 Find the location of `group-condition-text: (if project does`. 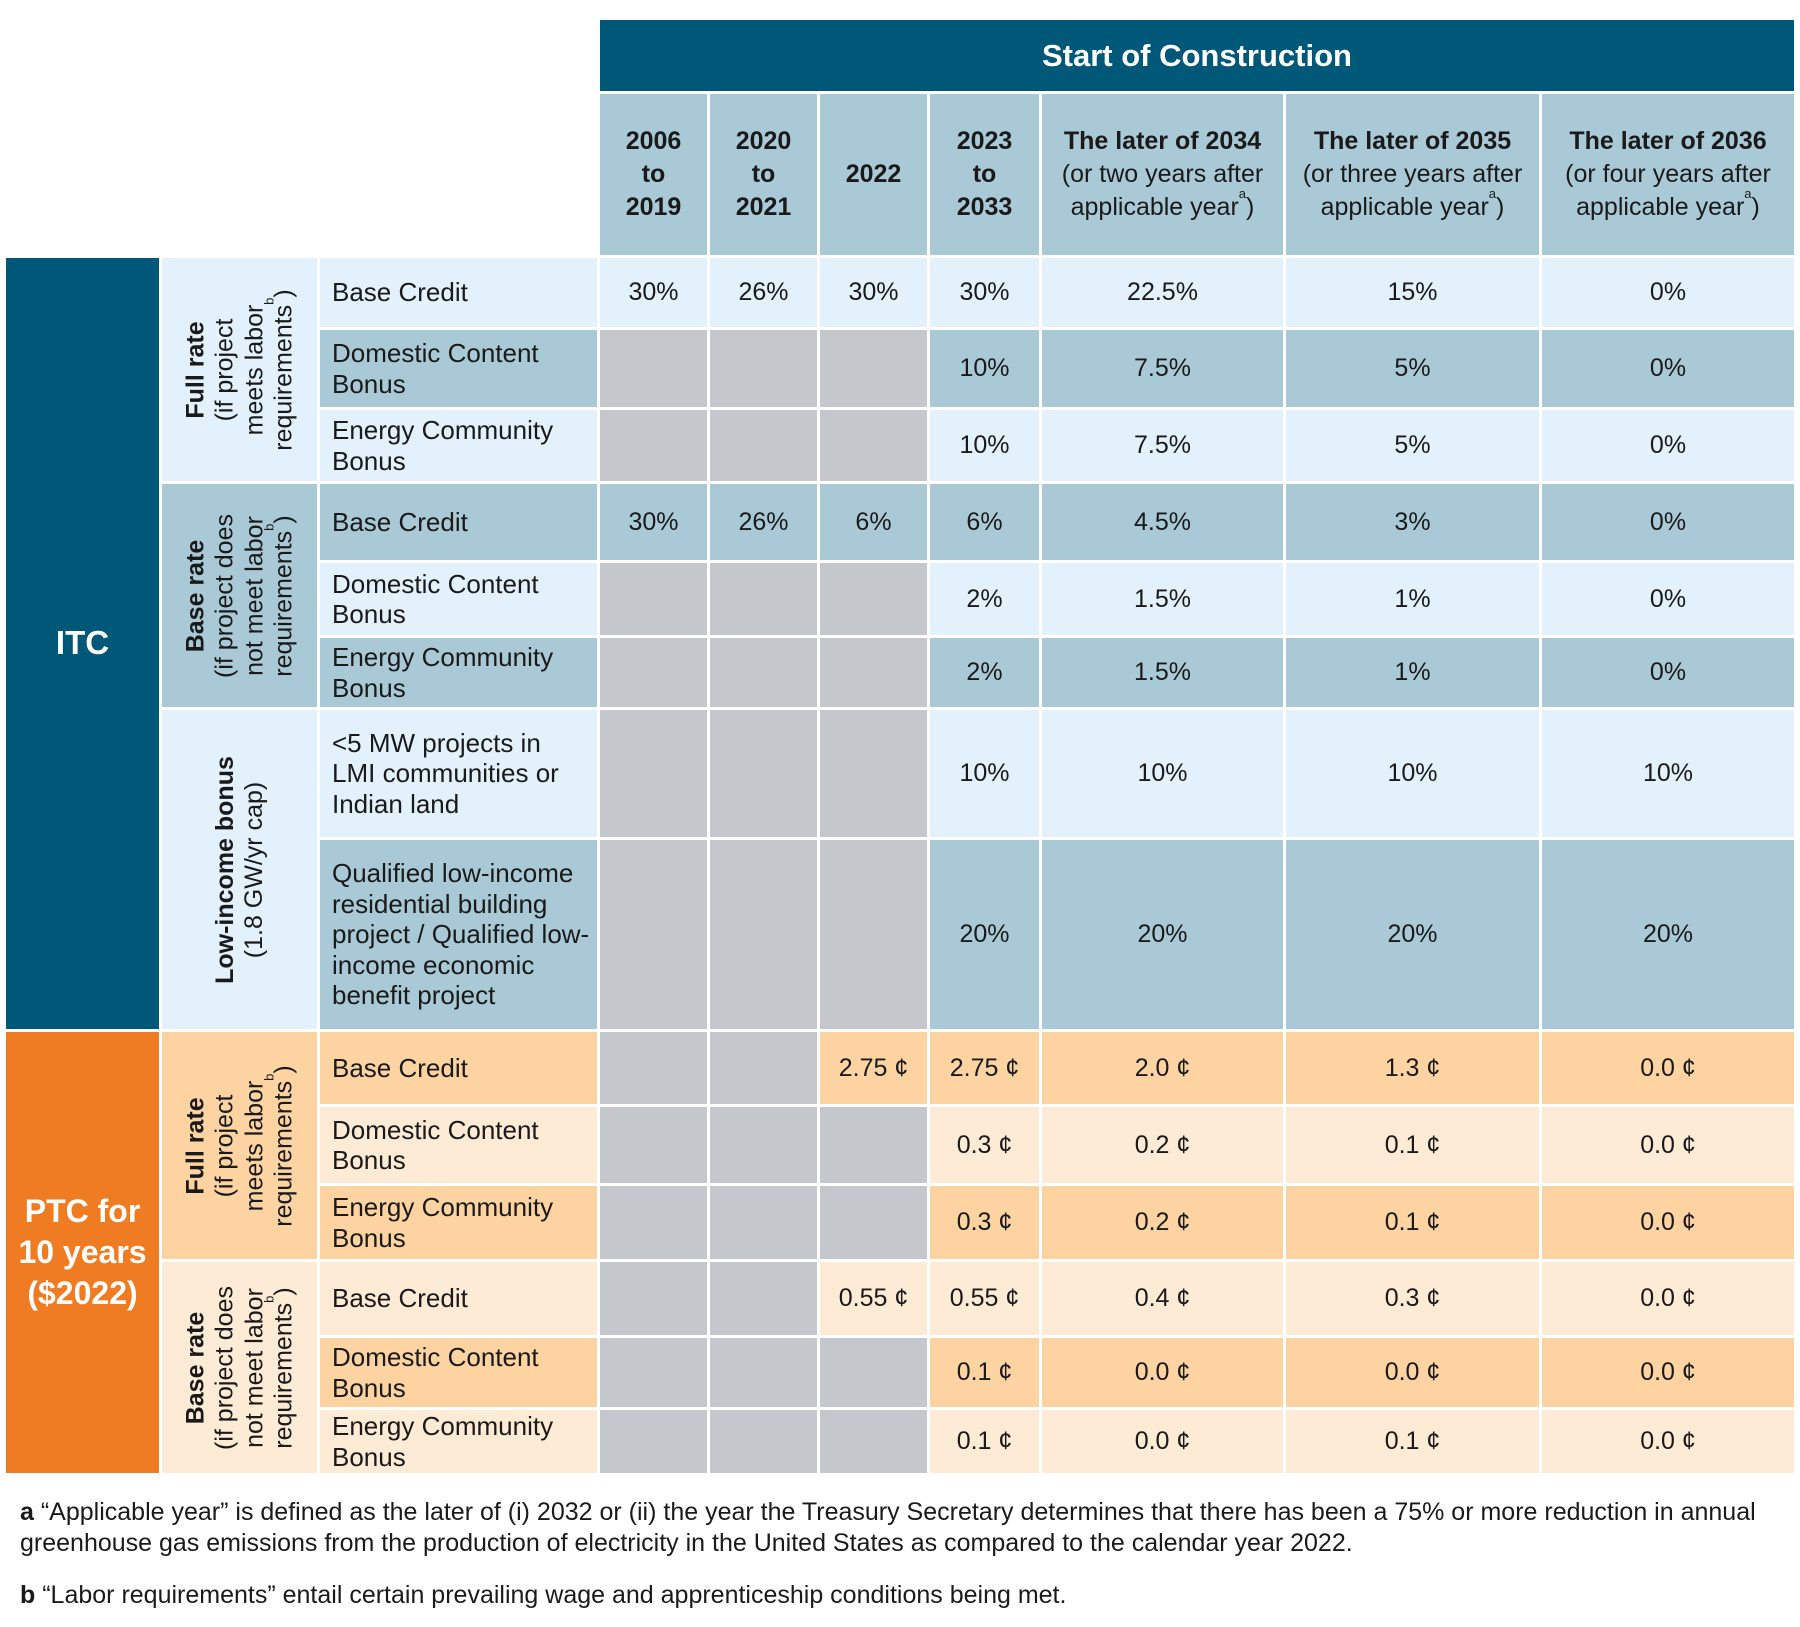

group-condition-text: (if project does is located at coordinates (224, 595).